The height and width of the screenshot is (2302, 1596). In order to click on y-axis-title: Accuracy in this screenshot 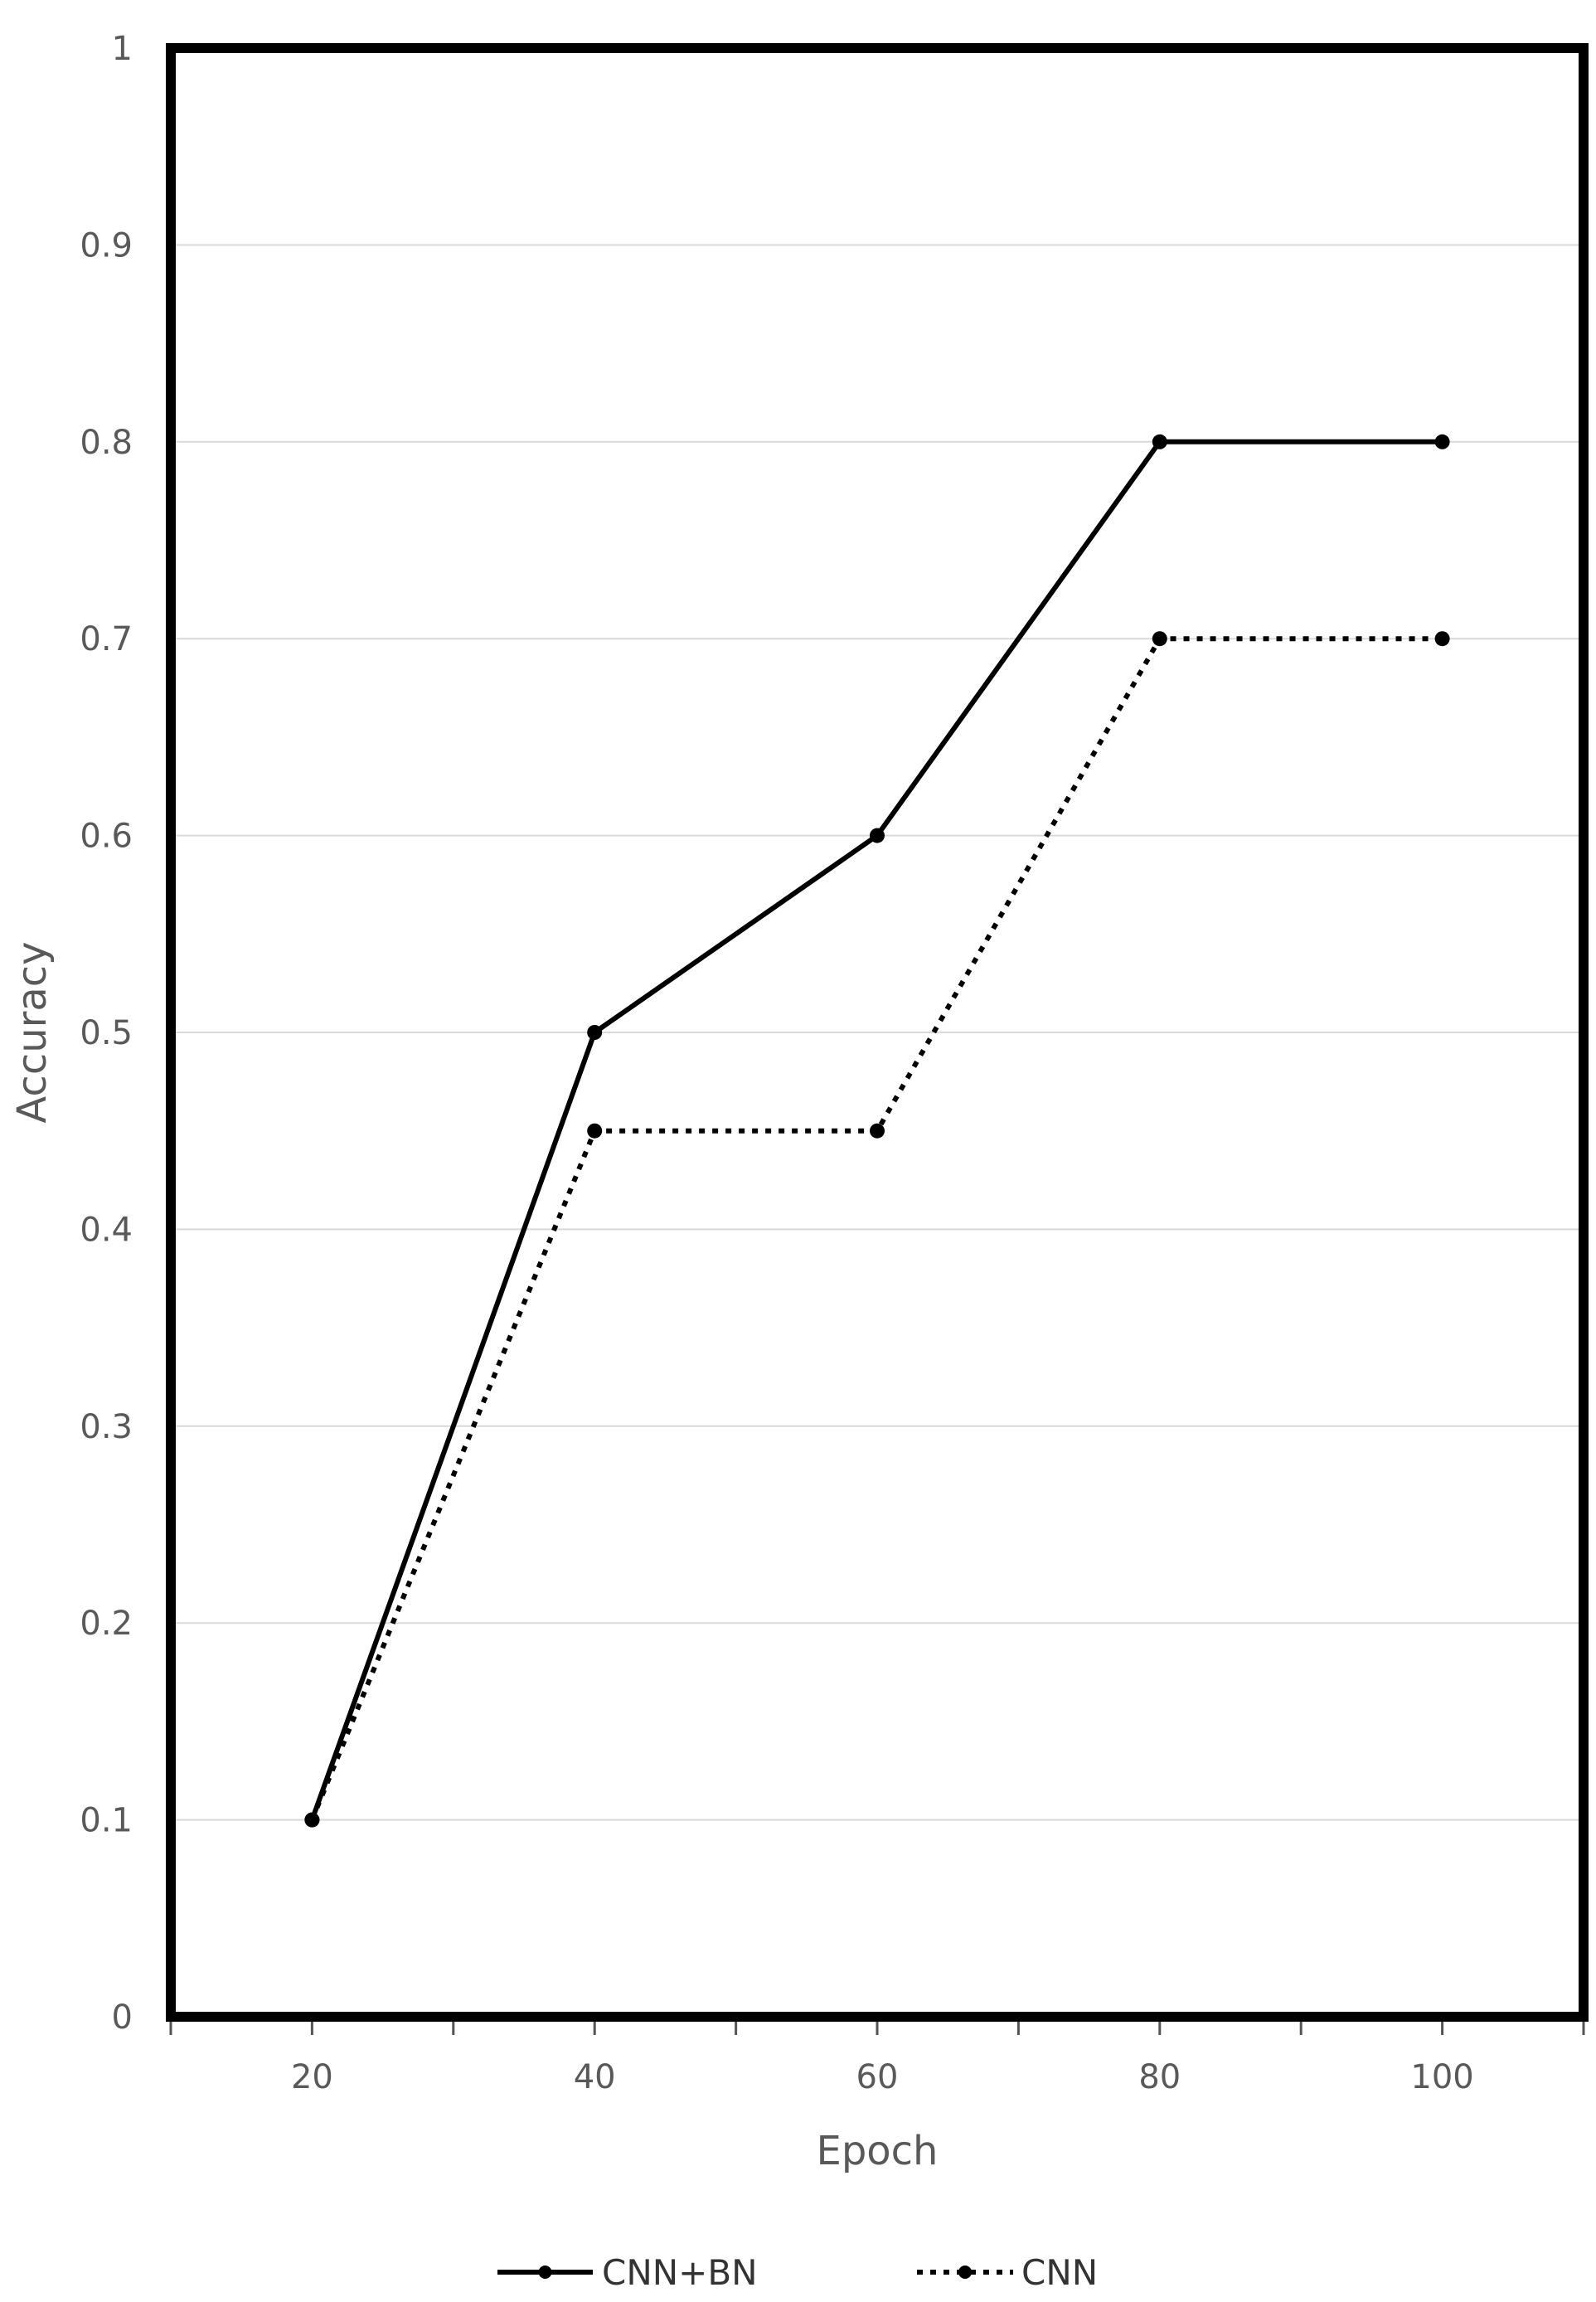, I will do `click(32, 1032)`.